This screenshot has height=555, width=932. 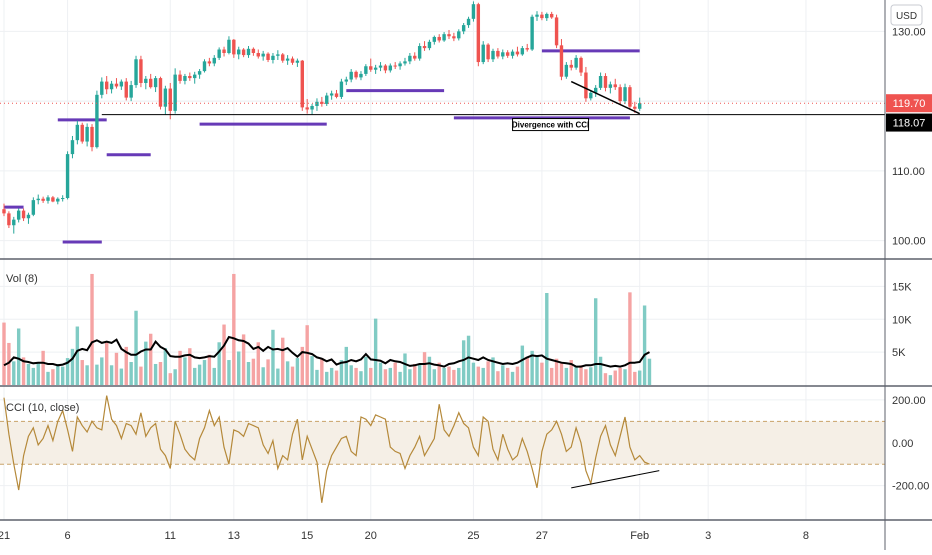 What do you see at coordinates (68, 536) in the screenshot?
I see `x-tick-label: 6` at bounding box center [68, 536].